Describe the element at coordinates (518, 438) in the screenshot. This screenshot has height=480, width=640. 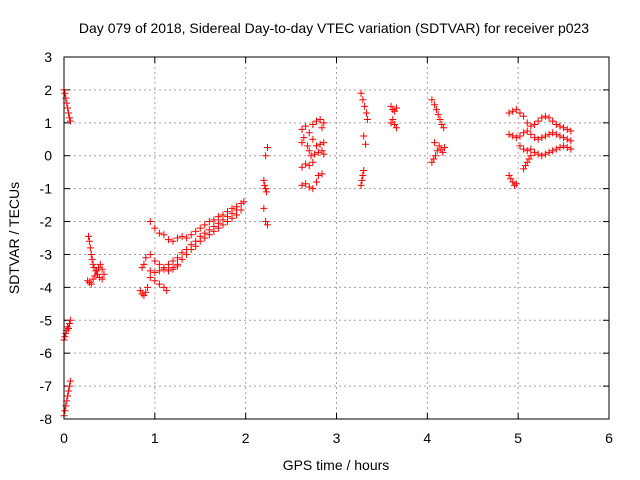
I see `x-tick-label: 5` at that location.